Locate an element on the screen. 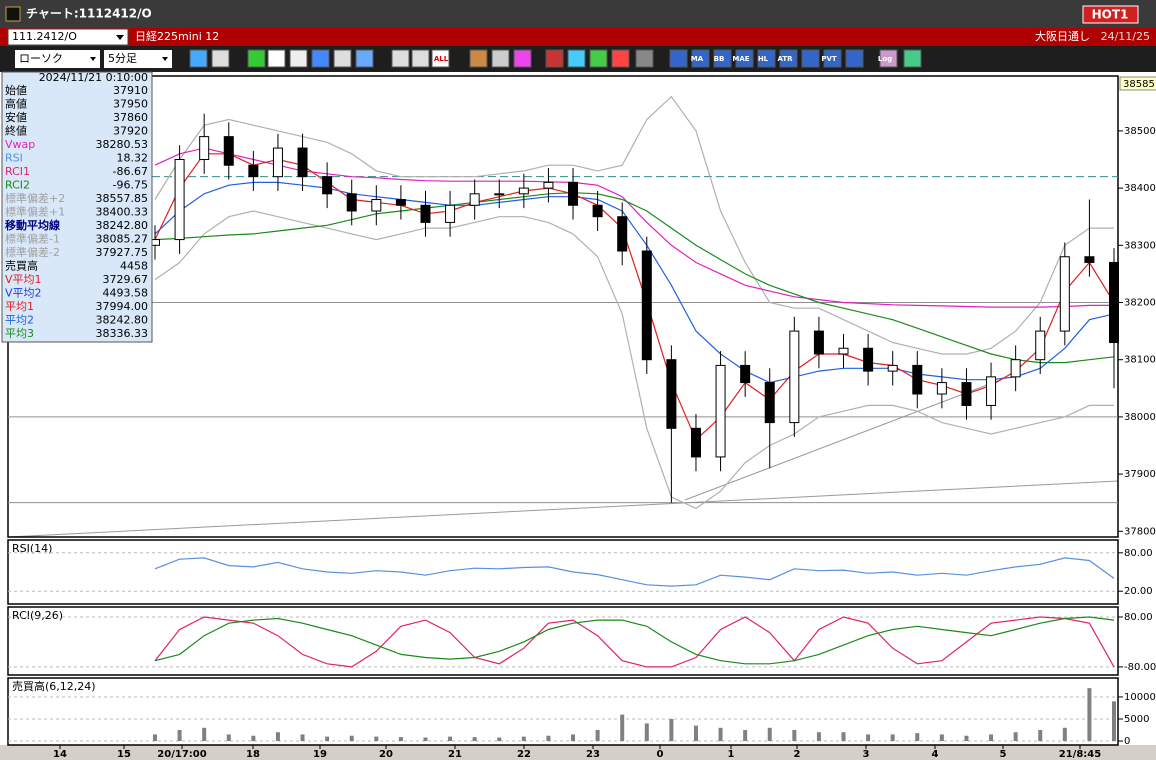 The image size is (1156, 760). y-tick-label: 38200 is located at coordinates (1140, 302).